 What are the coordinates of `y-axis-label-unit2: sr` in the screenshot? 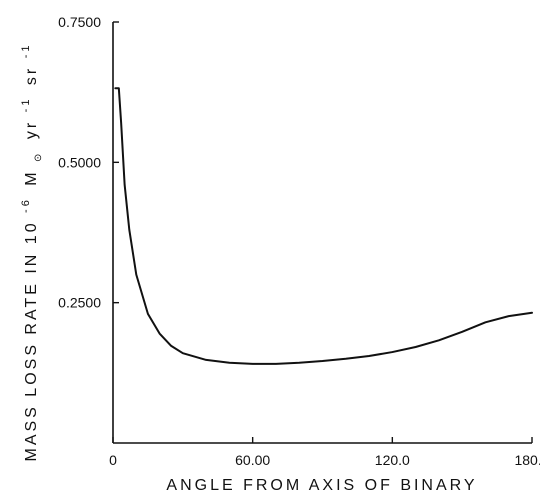 It's located at (31, 75).